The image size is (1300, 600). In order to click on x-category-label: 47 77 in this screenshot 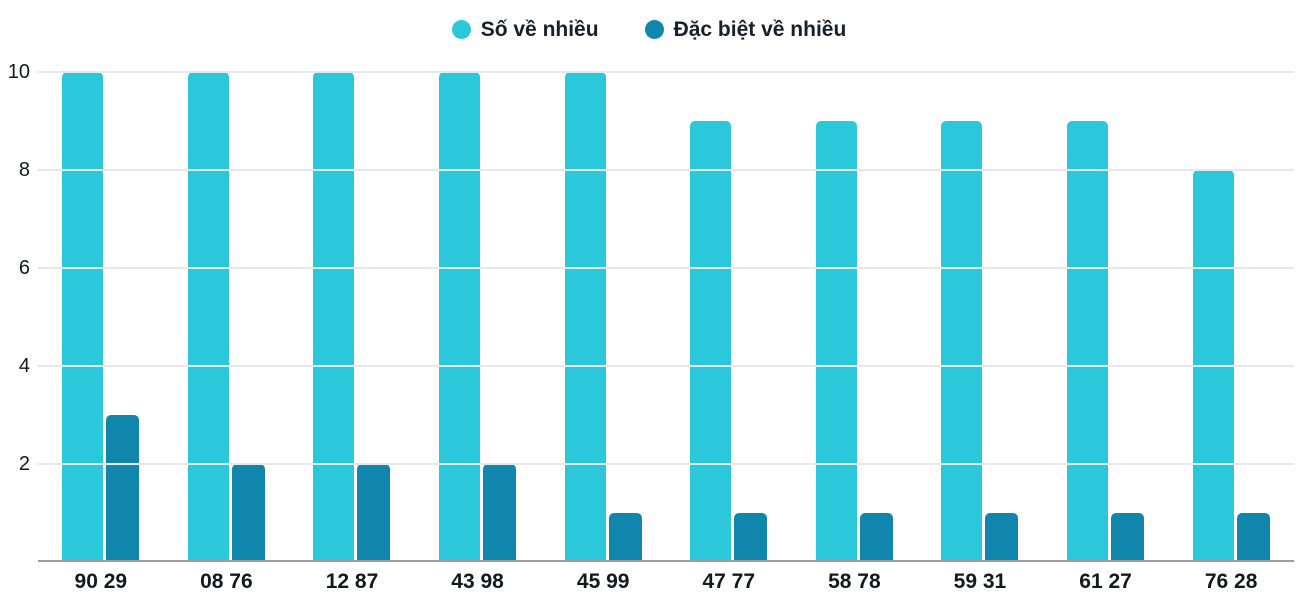, I will do `click(729, 581)`.